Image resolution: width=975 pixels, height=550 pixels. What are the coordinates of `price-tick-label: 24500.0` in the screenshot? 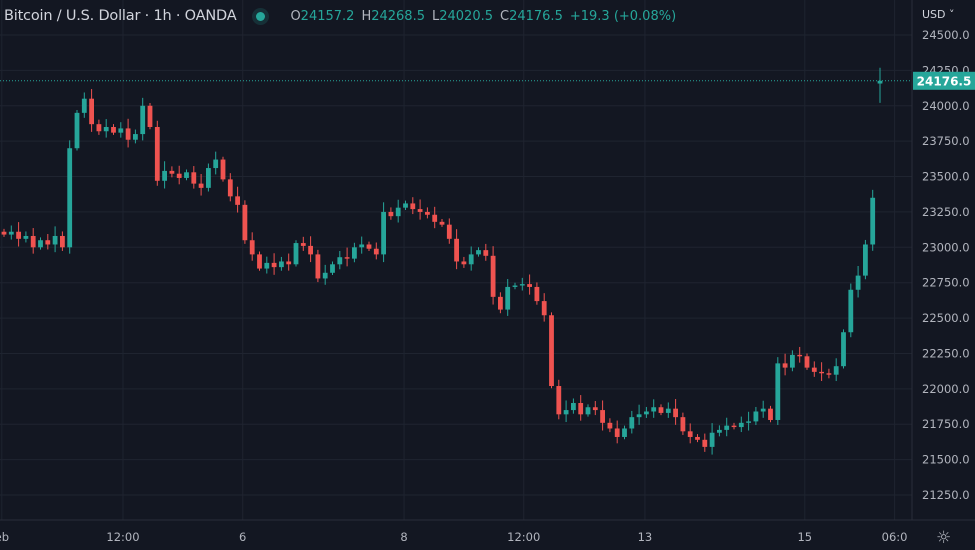 It's located at (946, 35).